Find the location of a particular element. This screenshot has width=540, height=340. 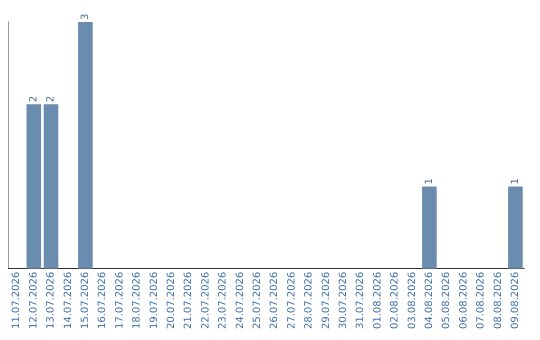

x-tick-label: 03.08.2026 is located at coordinates (412, 301).